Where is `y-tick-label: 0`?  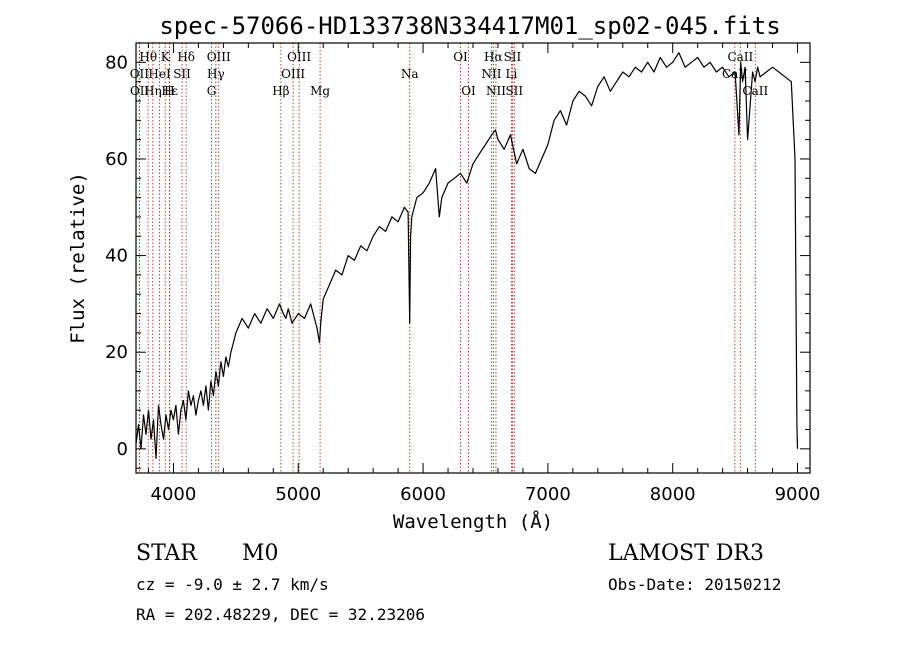 y-tick-label: 0 is located at coordinates (122, 449).